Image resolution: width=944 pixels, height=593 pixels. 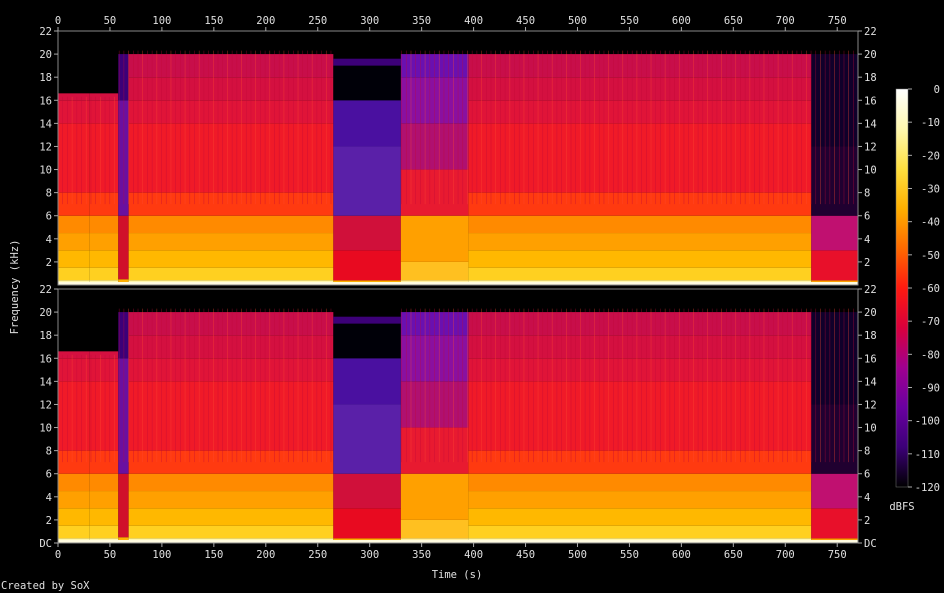 I want to click on x-tick-label-bottom: 400, so click(x=473, y=555).